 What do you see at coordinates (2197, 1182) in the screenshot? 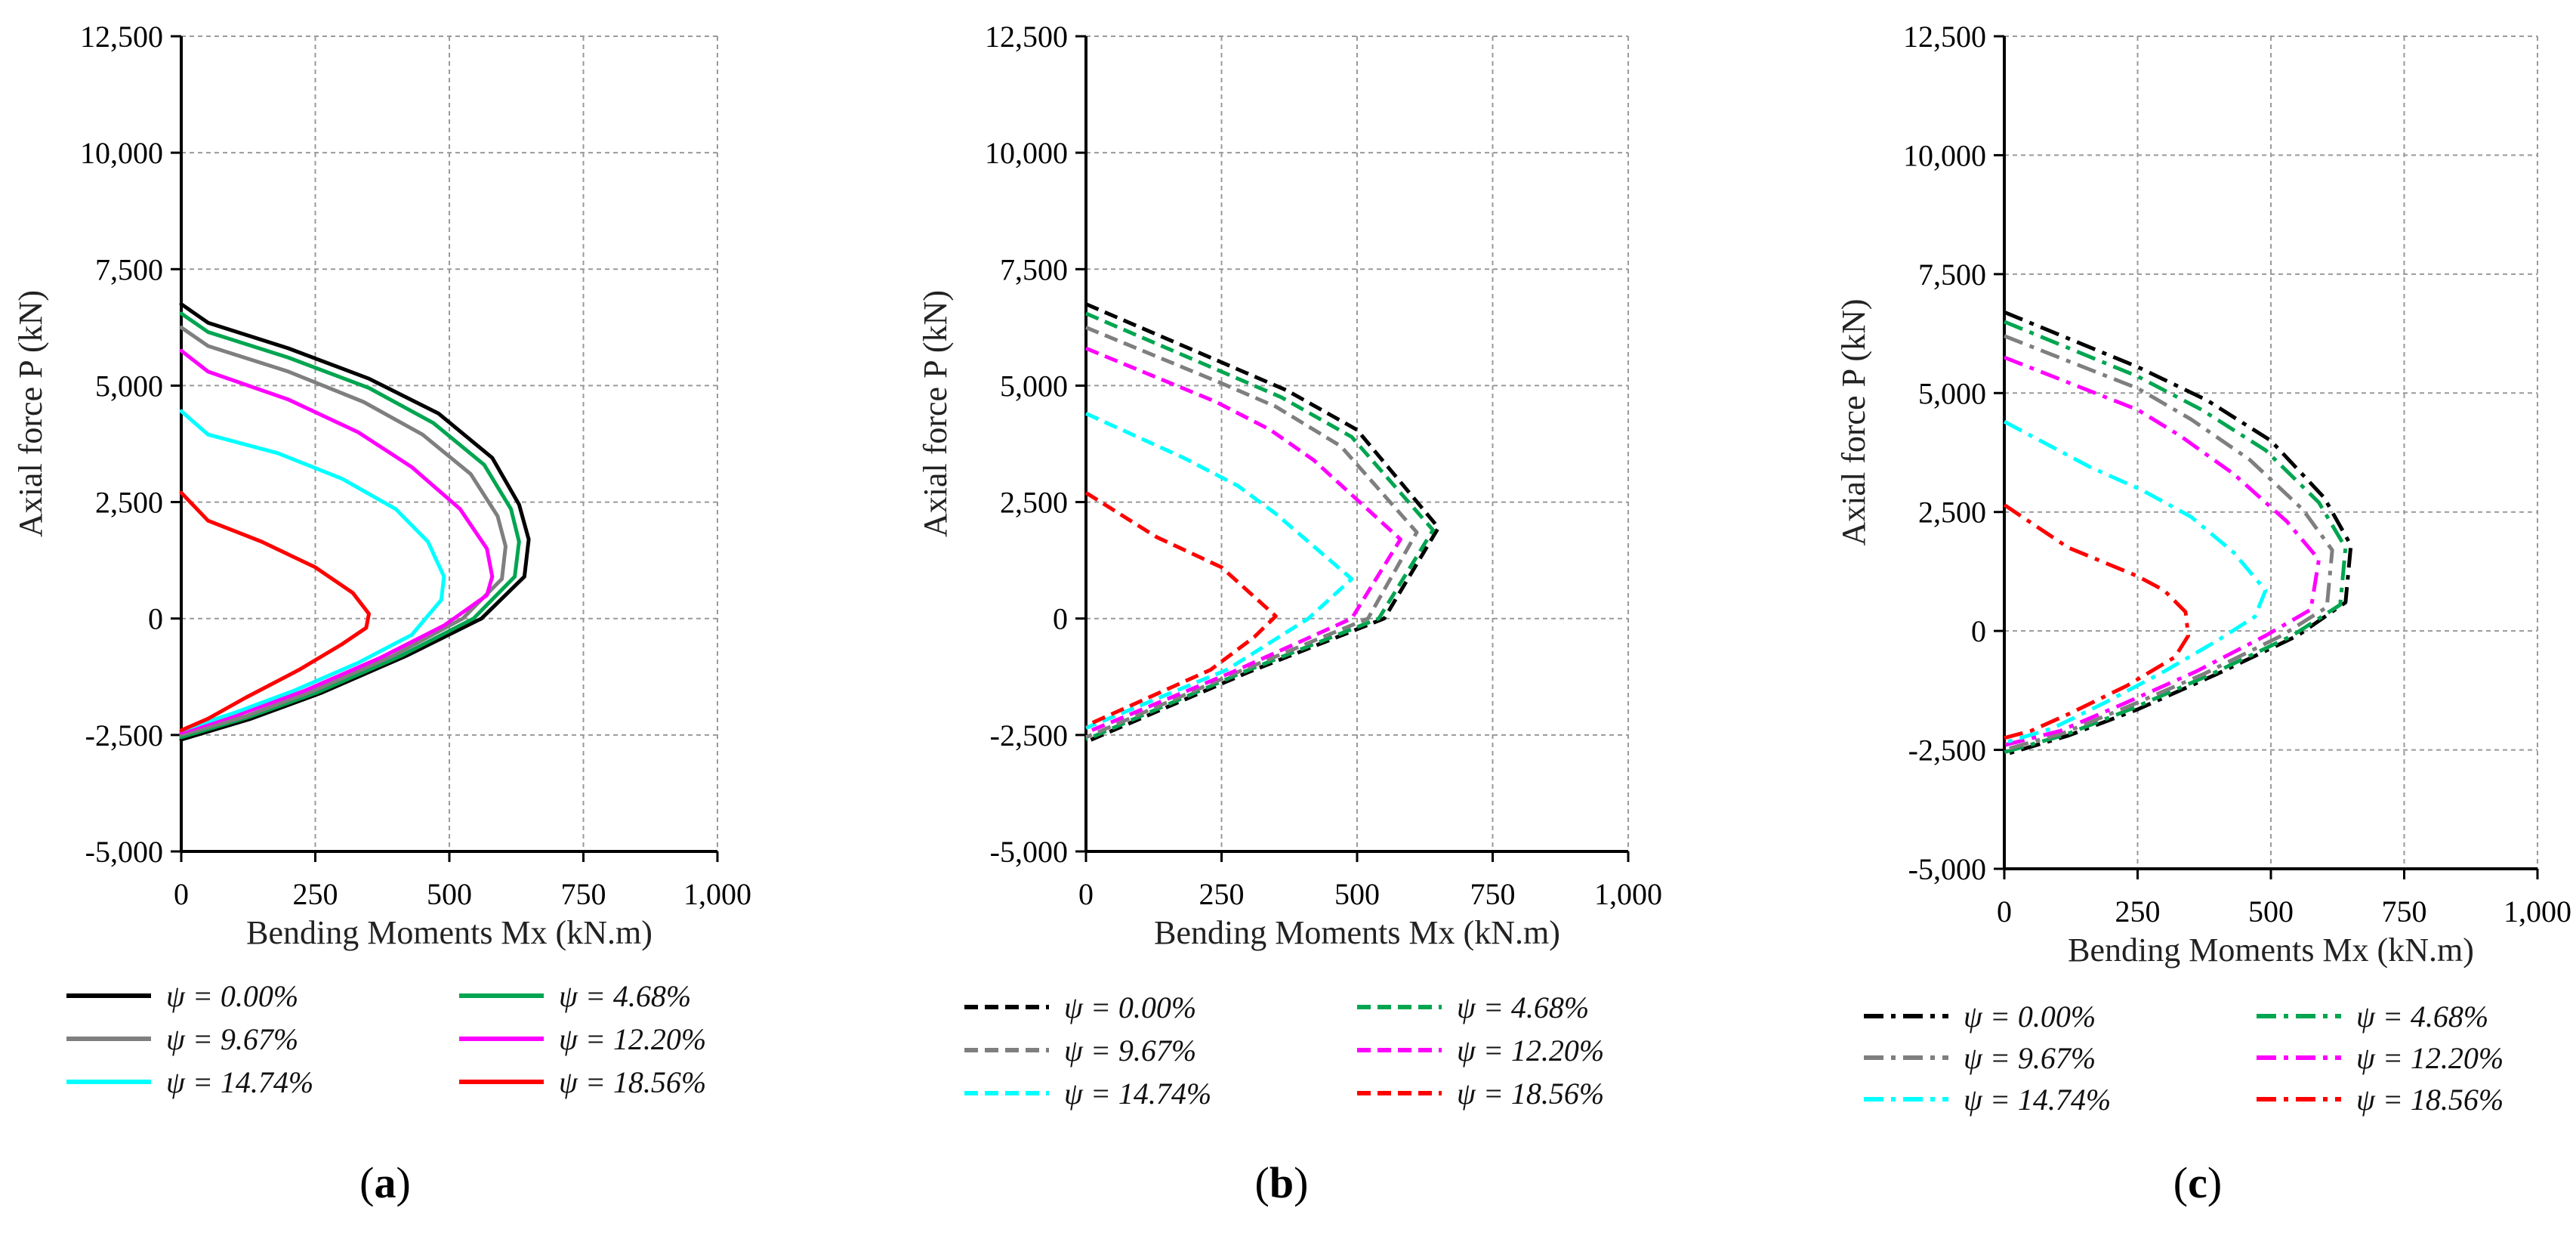
I see `panel-label: (c)` at bounding box center [2197, 1182].